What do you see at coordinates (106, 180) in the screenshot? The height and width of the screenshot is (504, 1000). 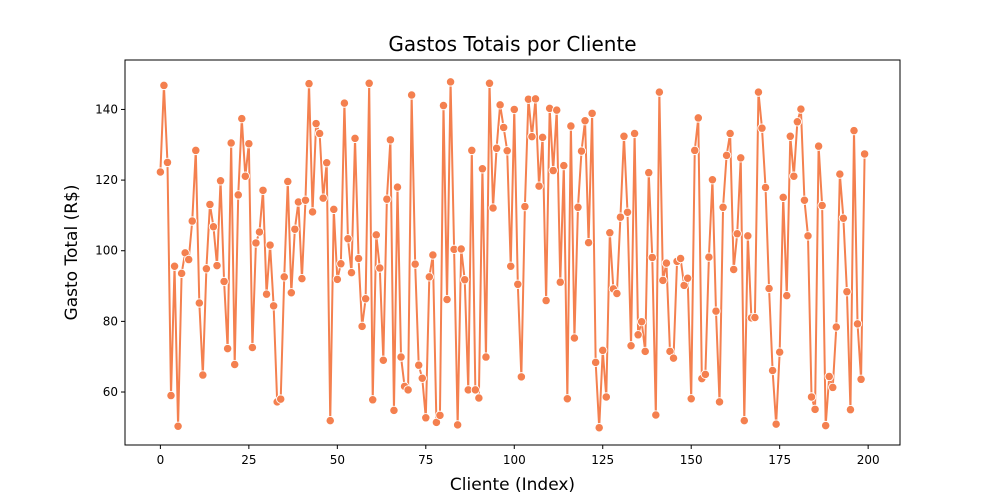 I see `y-tick-label: 120` at bounding box center [106, 180].